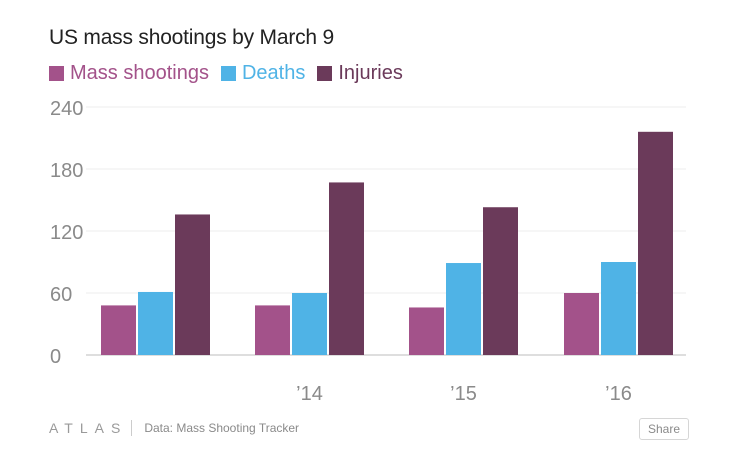 This screenshot has height=457, width=729. I want to click on y-tick-label: 60, so click(61, 295).